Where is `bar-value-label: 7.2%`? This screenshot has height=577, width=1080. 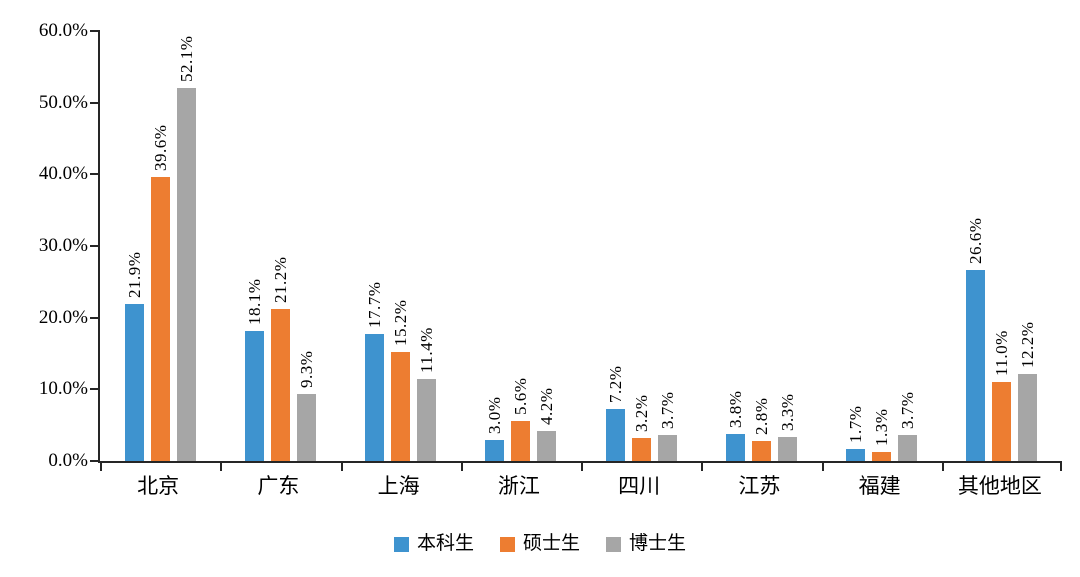
bar-value-label: 7.2% is located at coordinates (615, 384).